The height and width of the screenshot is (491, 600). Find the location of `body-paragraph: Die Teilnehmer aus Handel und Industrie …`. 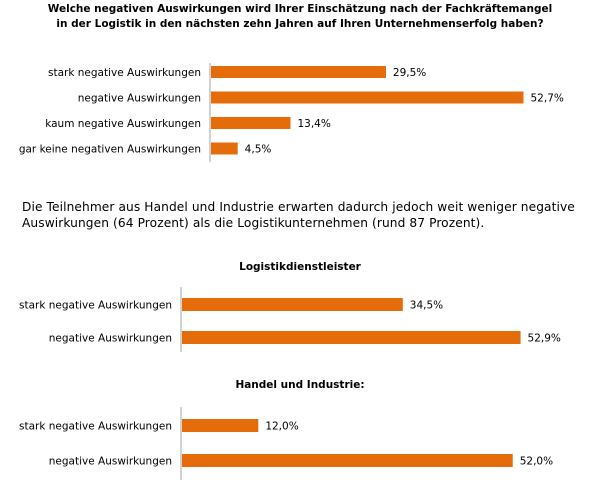

body-paragraph: Die Teilnehmer aus Handel und Industrie … is located at coordinates (304, 215).